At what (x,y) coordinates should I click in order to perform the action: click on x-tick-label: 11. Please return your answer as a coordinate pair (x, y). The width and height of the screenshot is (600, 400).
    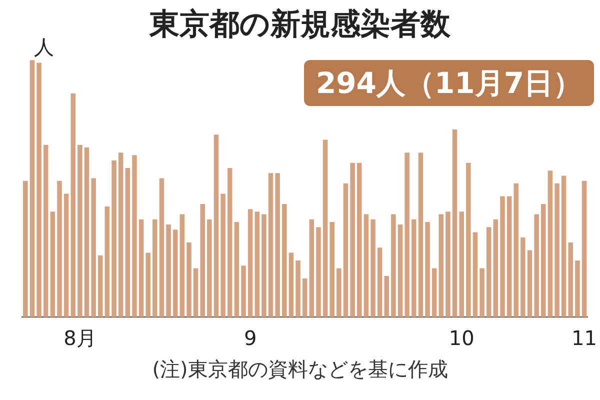
    Looking at the image, I should click on (584, 338).